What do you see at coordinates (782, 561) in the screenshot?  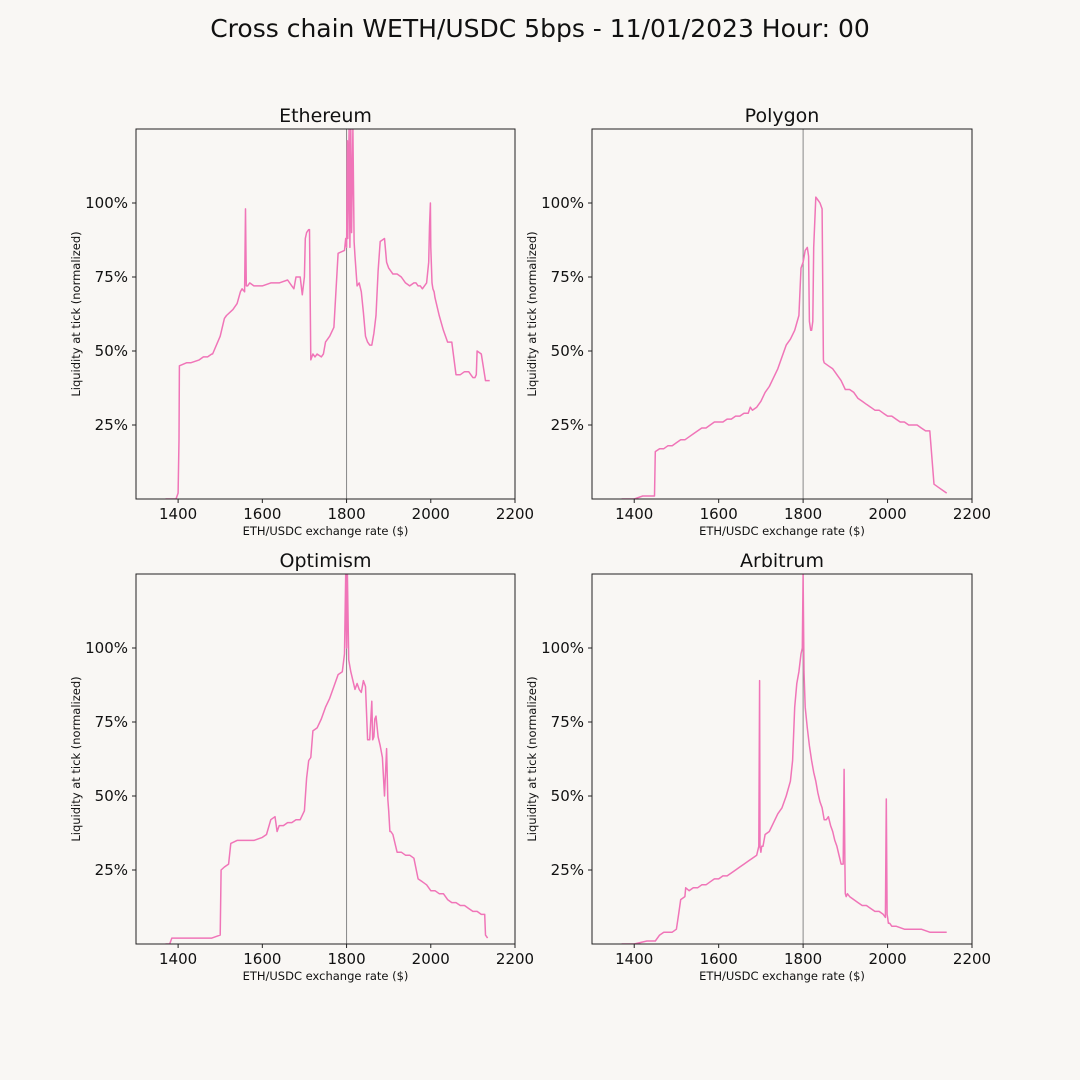 I see `subplot-title: Arbitrum` at bounding box center [782, 561].